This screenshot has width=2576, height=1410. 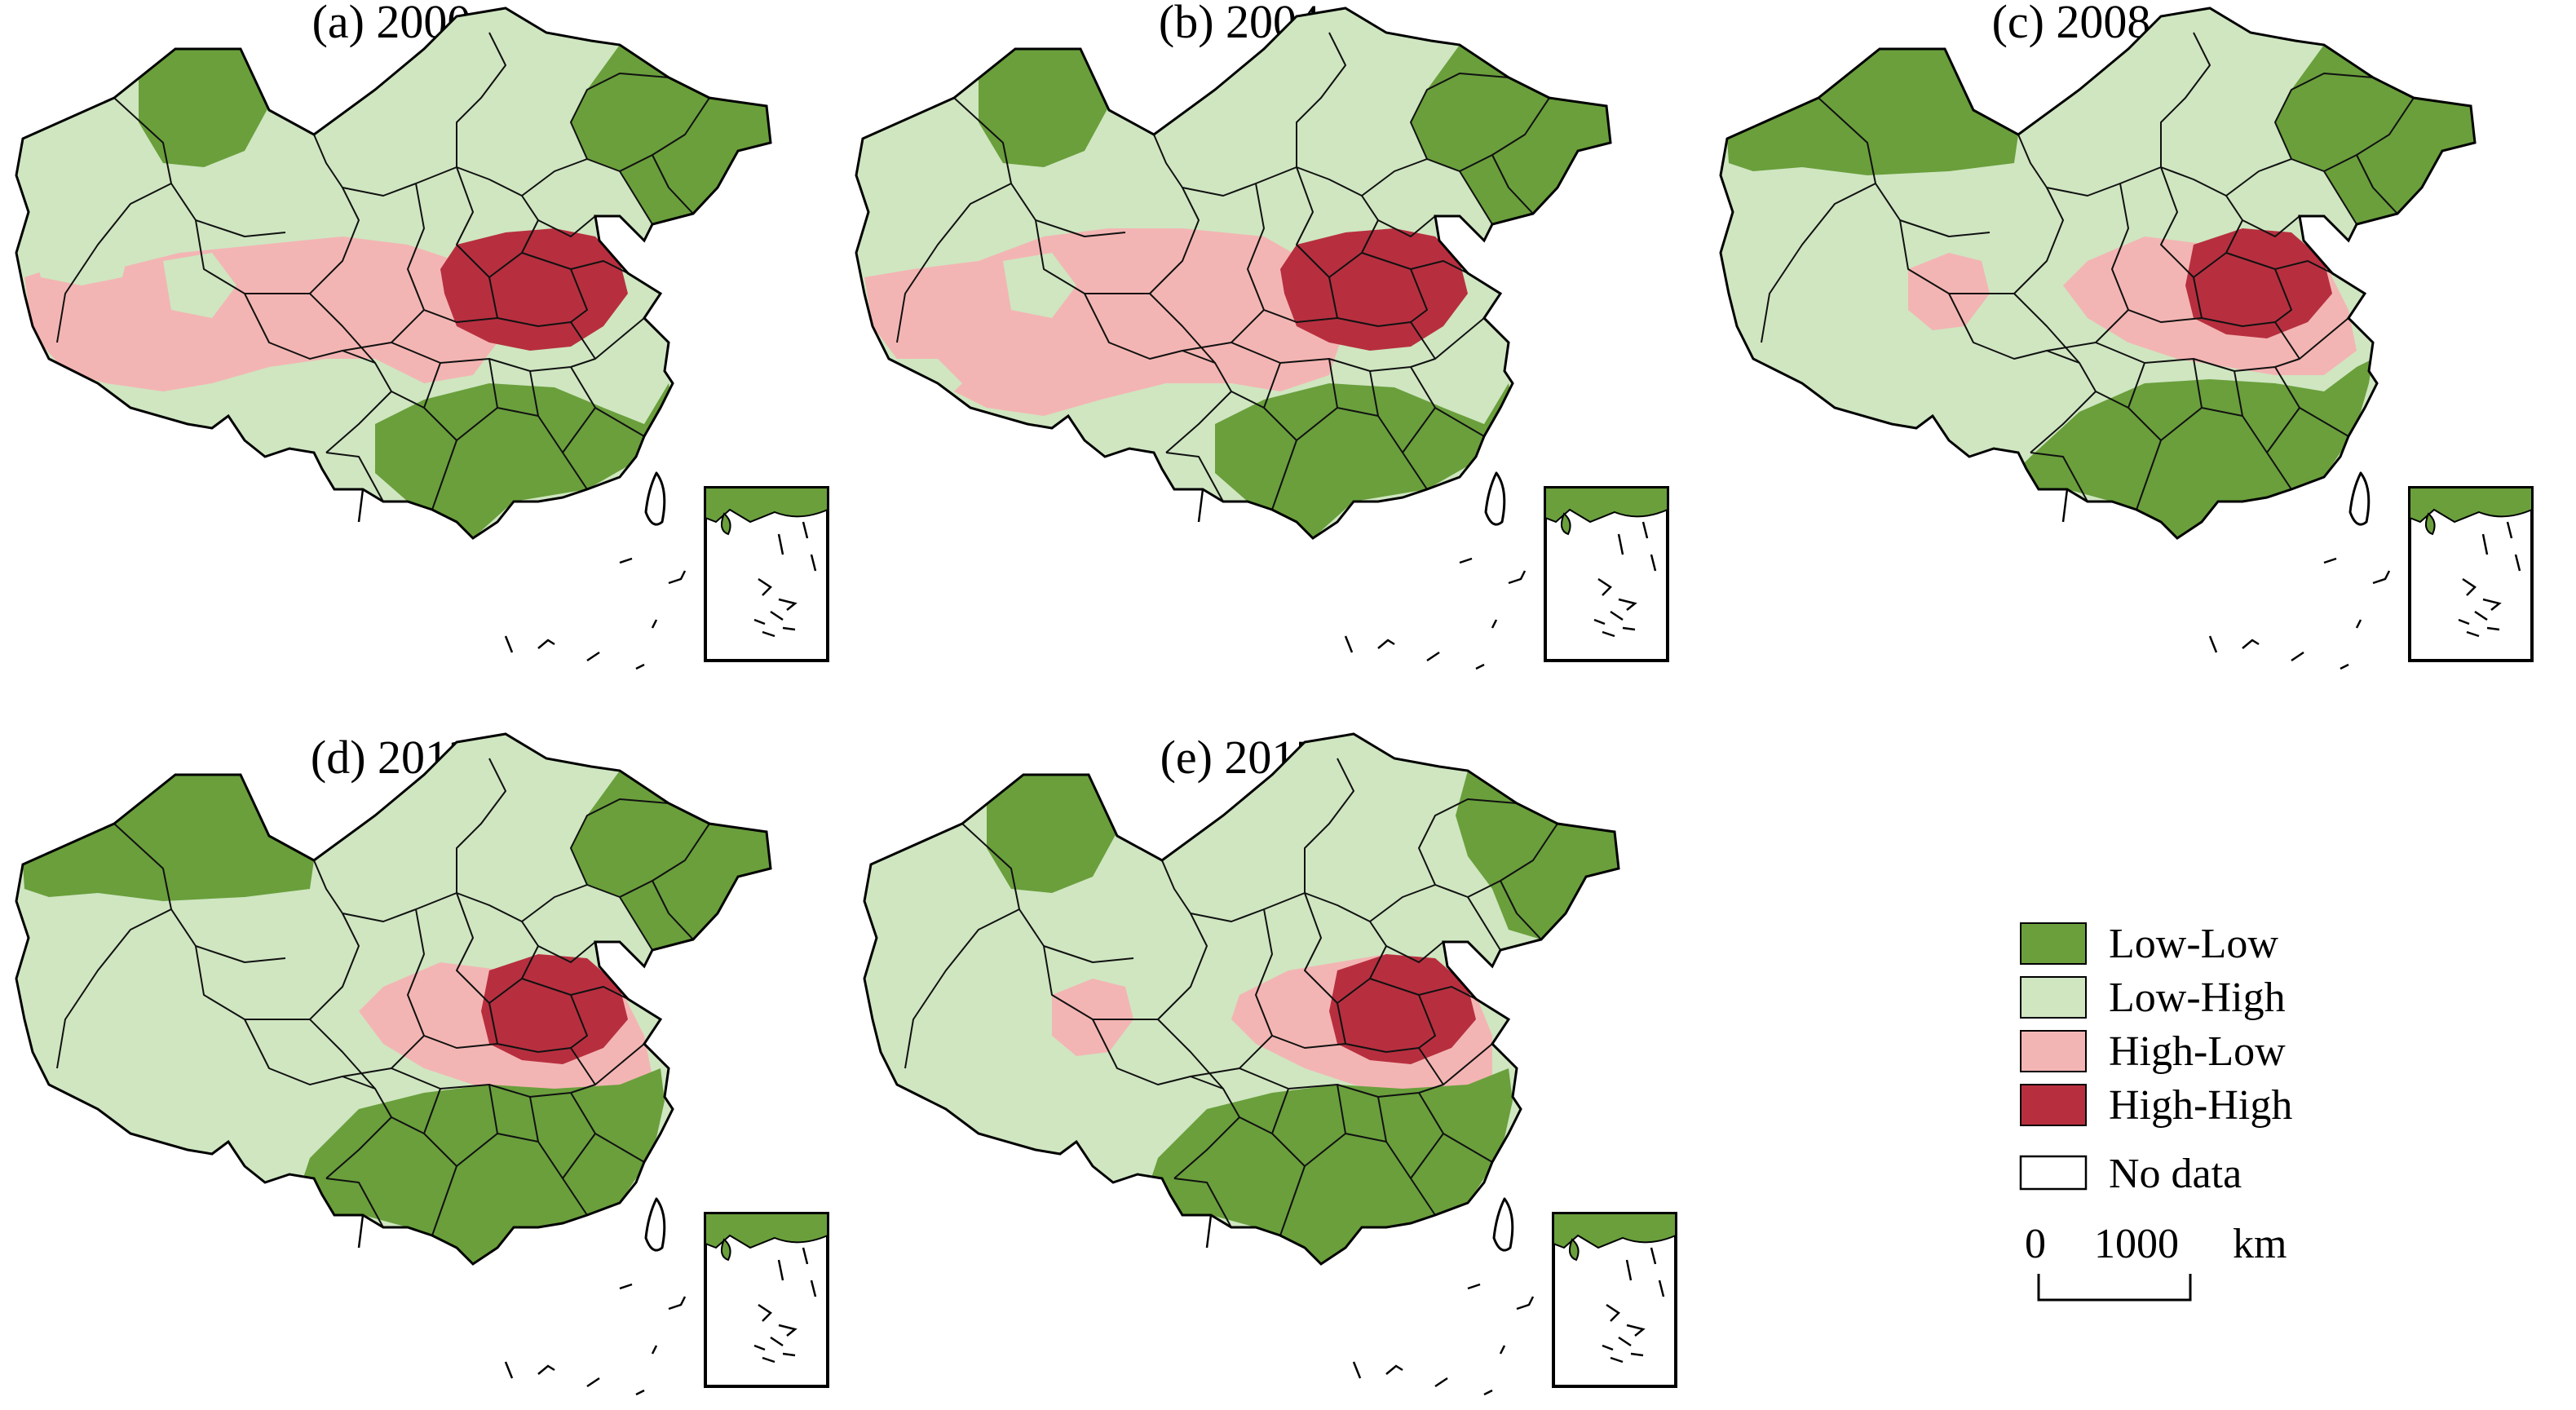 I want to click on legend-label-high-high: High-High, so click(x=2200, y=1105).